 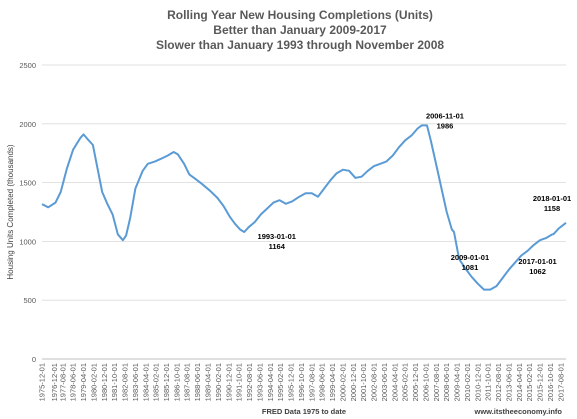 I want to click on x-tick-label-37: 2006-10-01, so click(x=425, y=382).